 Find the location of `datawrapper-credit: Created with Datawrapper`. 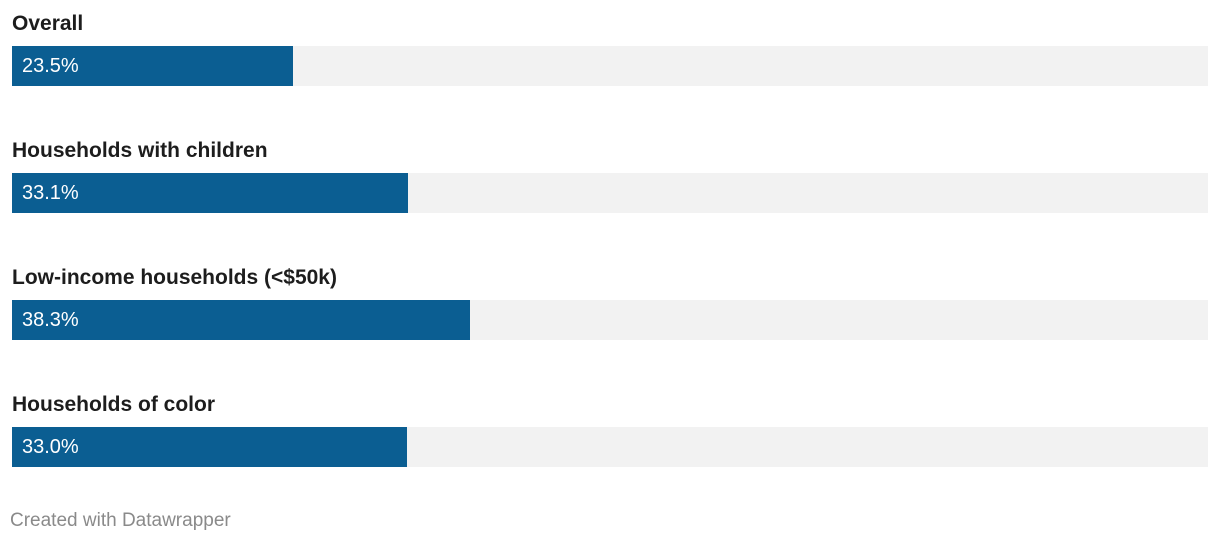

datawrapper-credit: Created with Datawrapper is located at coordinates (120, 520).